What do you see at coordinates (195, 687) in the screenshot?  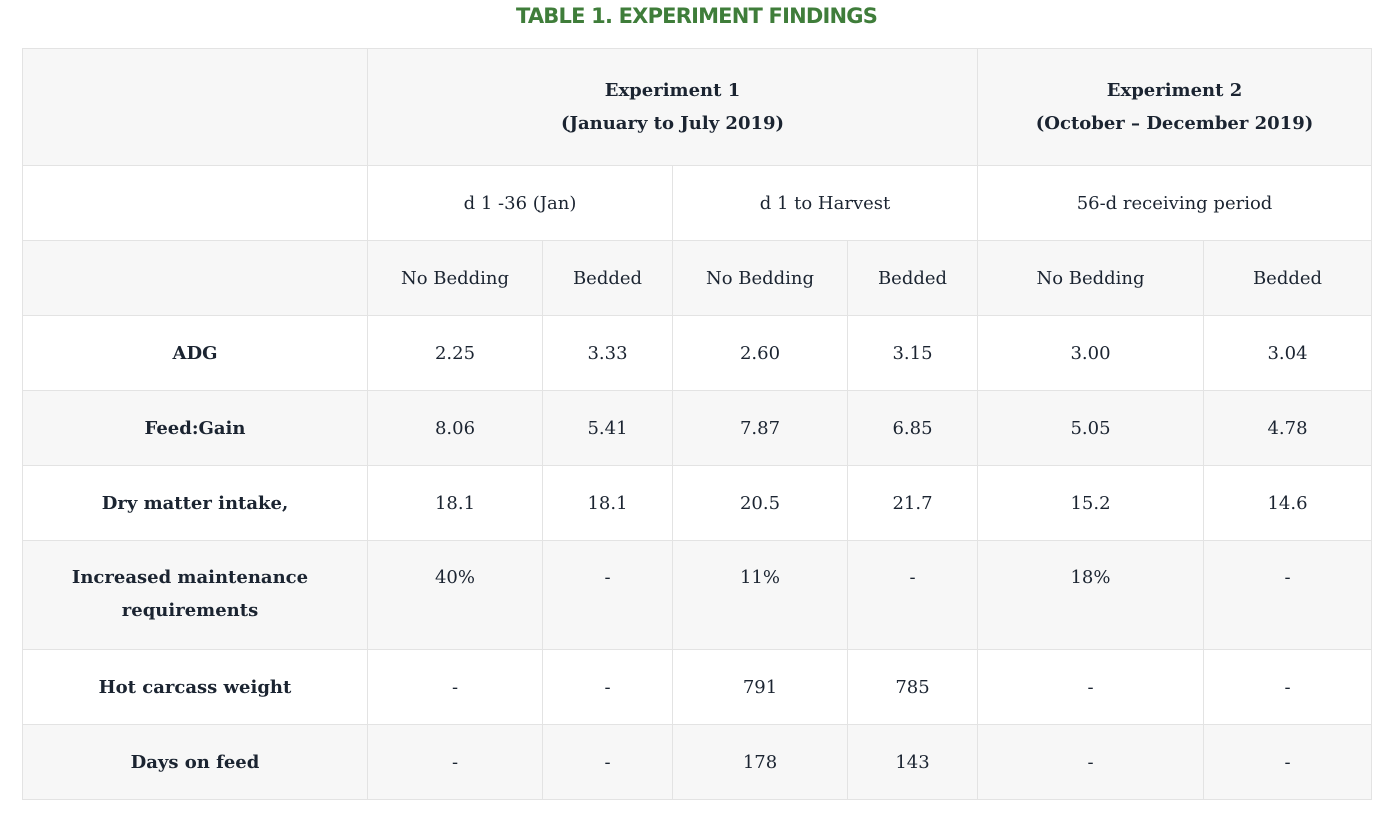 I see `row-label: Hot carcass weight` at bounding box center [195, 687].